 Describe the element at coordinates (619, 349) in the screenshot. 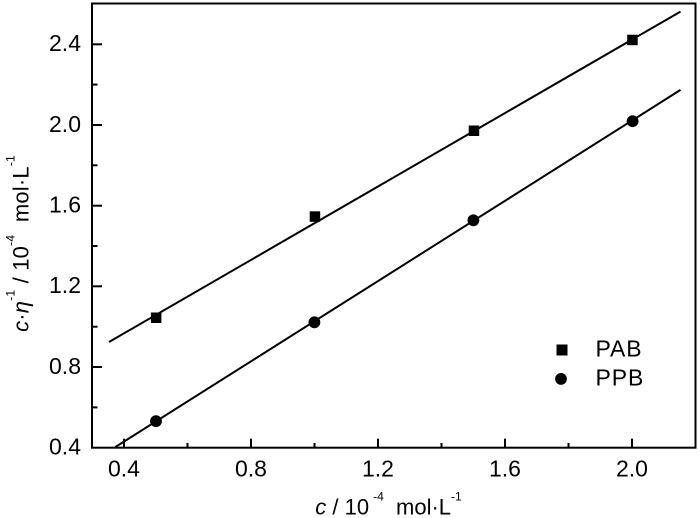

I see `svg-text: PAB` at that location.